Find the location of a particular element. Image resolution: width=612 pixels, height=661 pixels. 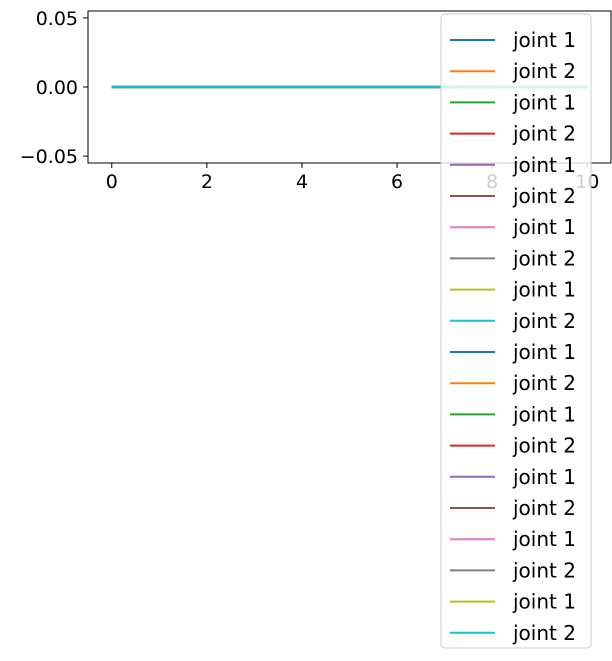

legend-label-15: joint 1 is located at coordinates (544, 477).